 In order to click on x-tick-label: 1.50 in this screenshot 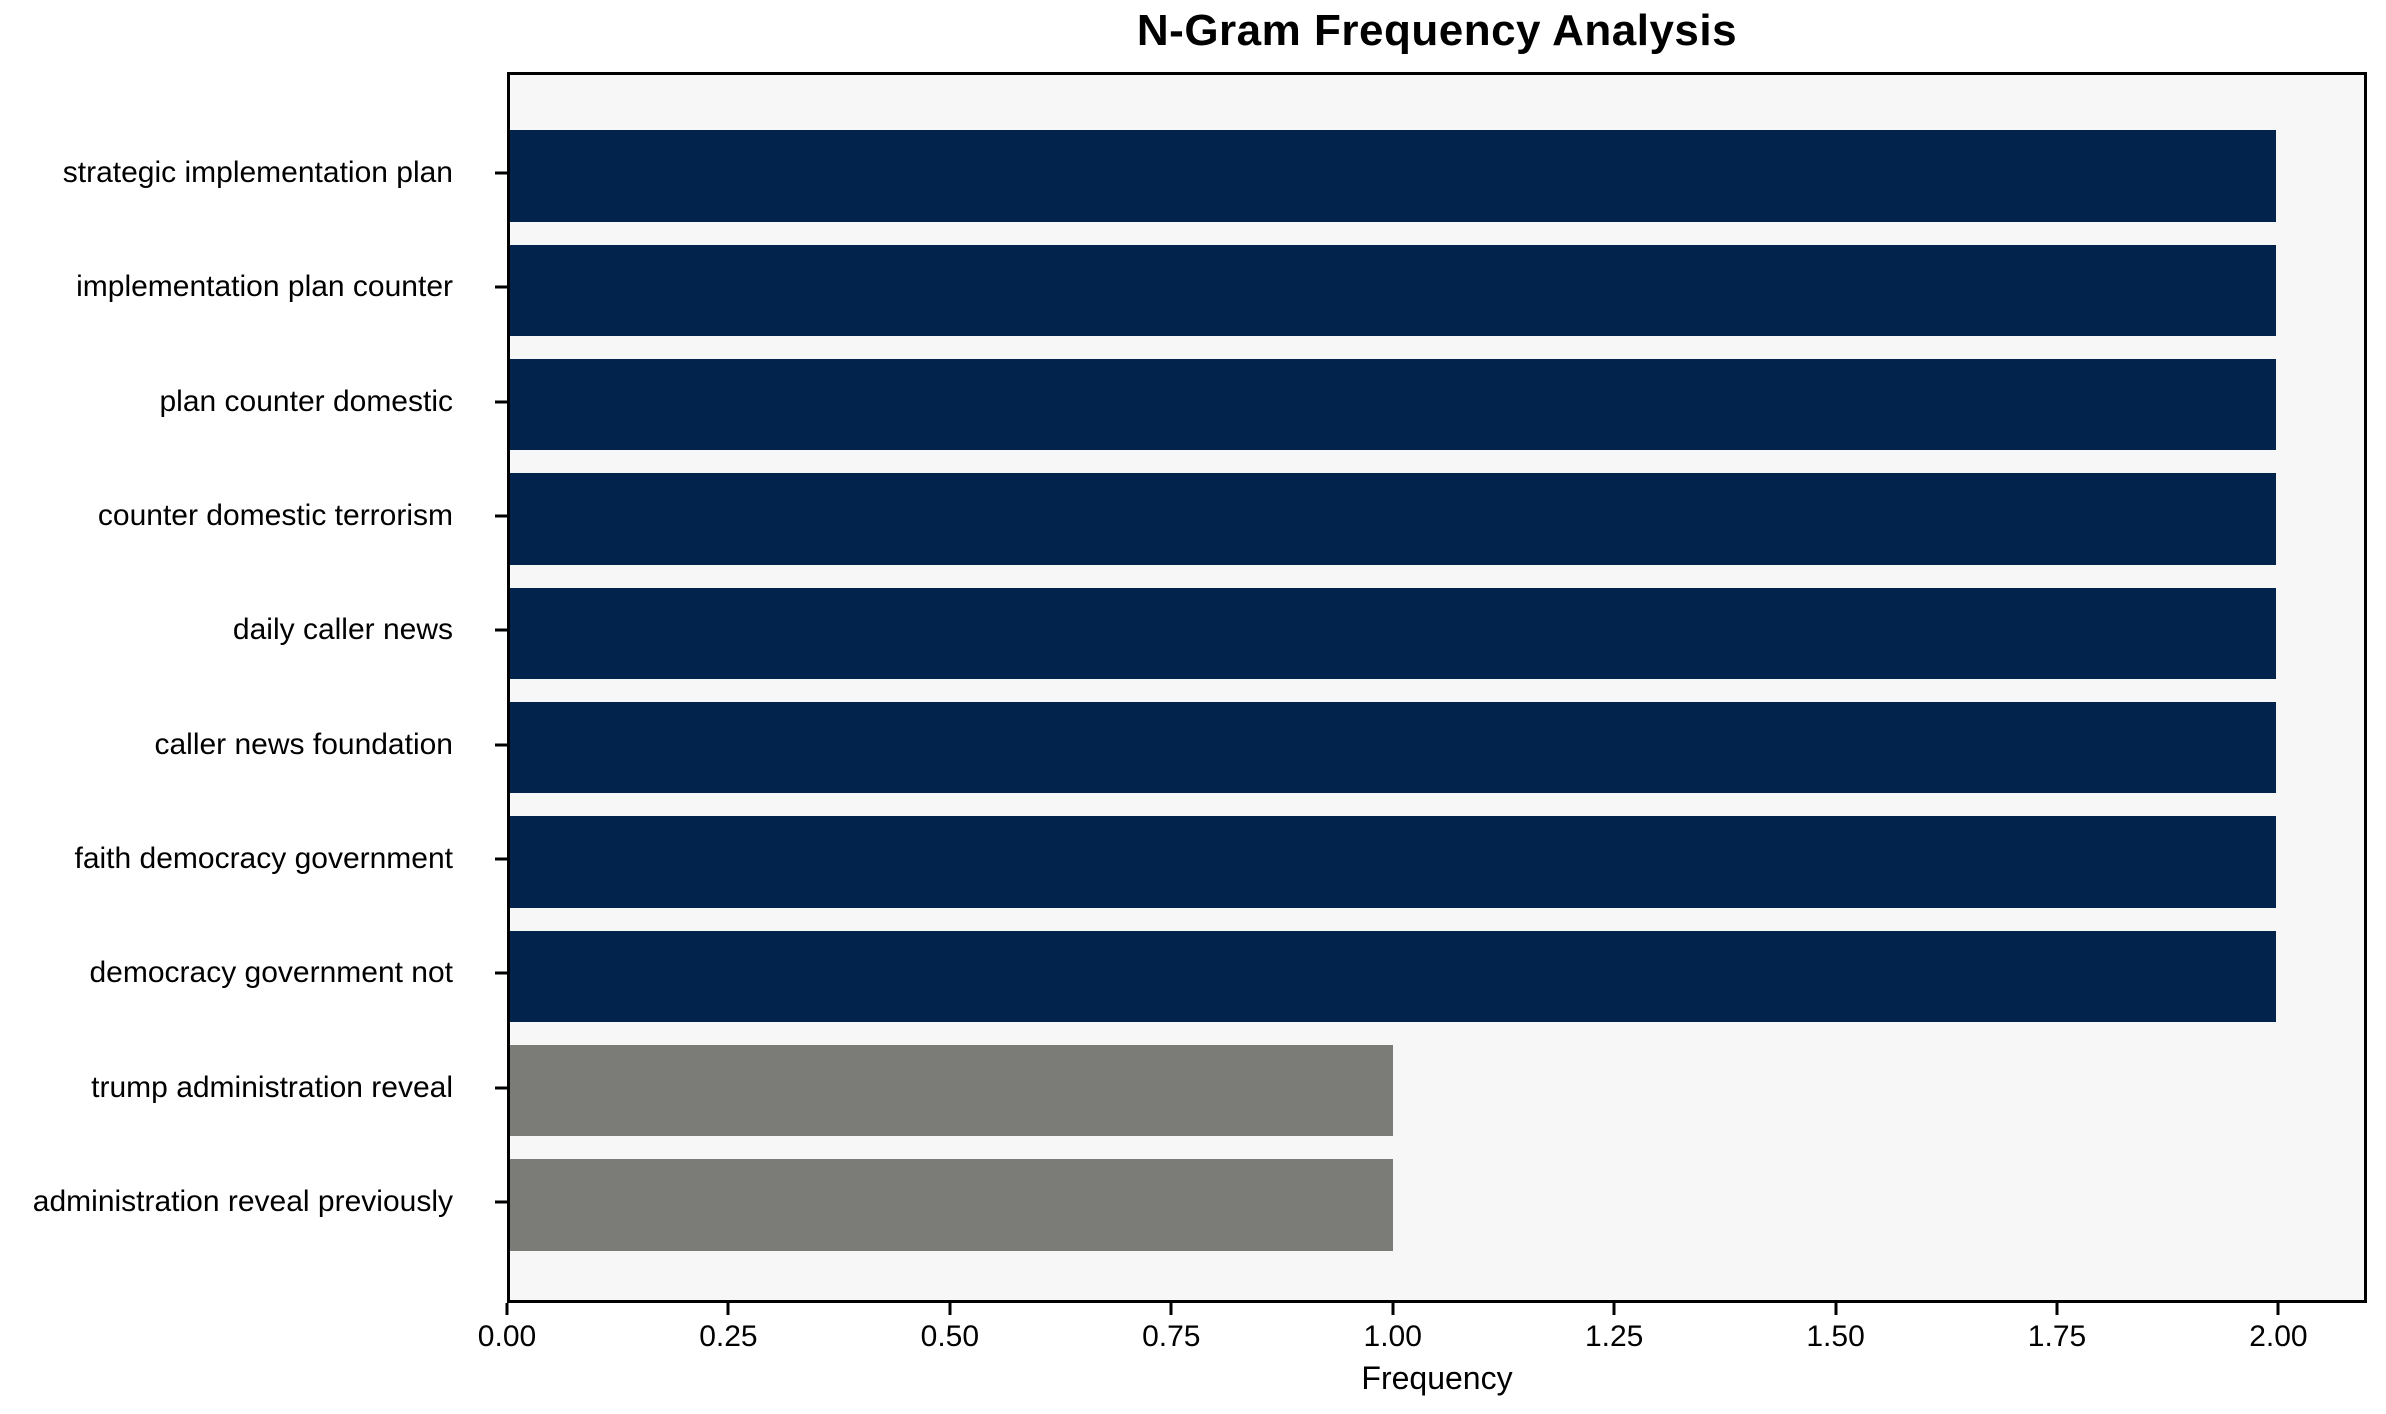, I will do `click(1835, 1336)`.